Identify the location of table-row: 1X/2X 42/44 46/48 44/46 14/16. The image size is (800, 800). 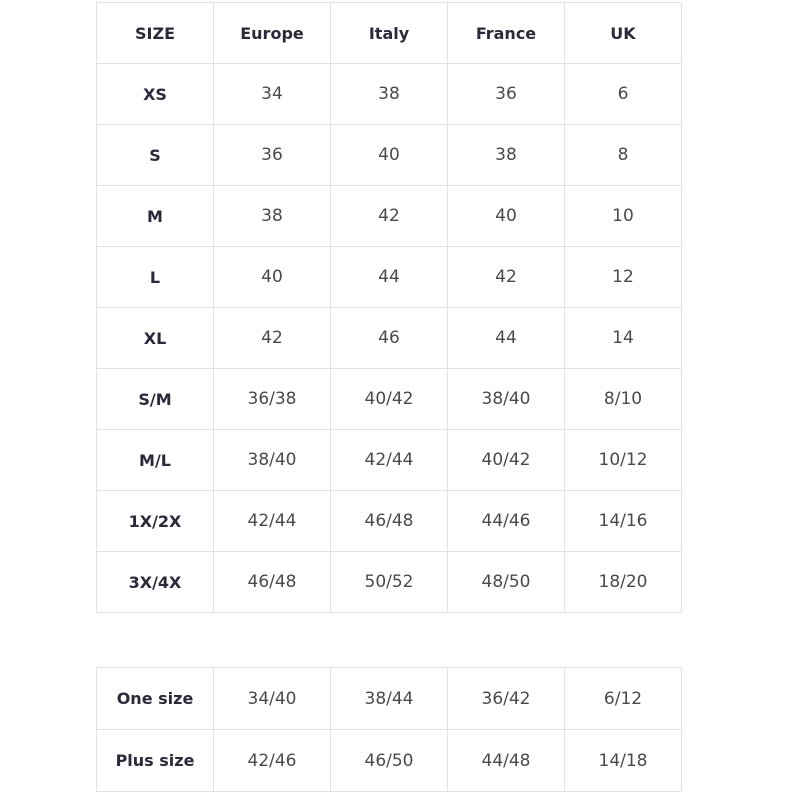
(389, 521).